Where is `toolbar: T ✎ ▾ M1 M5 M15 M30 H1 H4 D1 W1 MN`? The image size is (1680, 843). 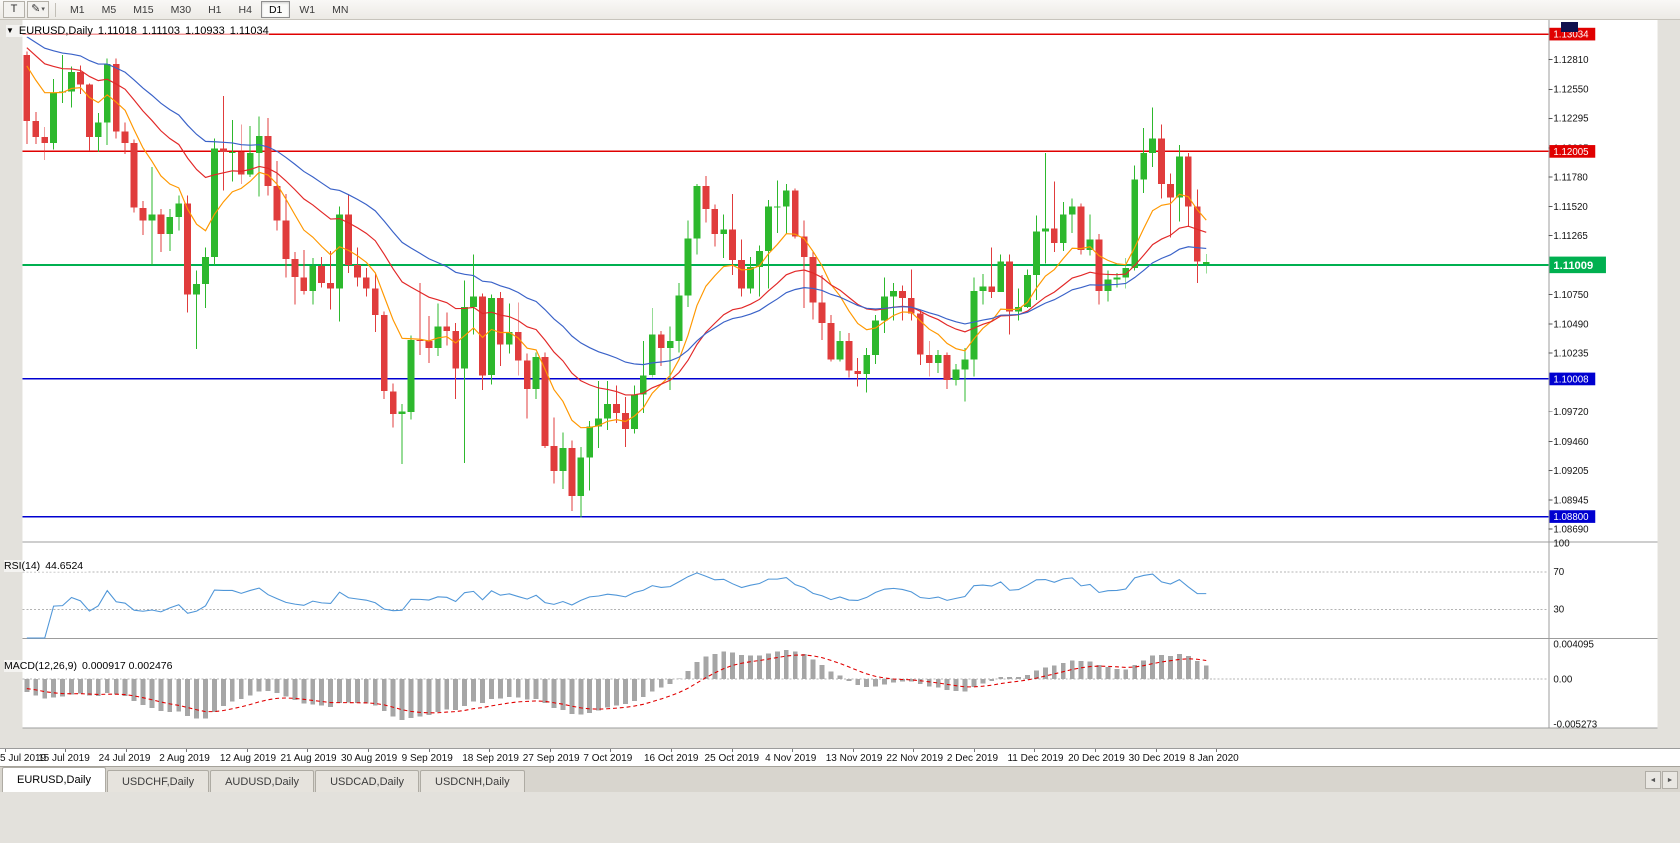 toolbar: T ✎ ▾ M1 M5 M15 M30 H1 H4 D1 W1 MN is located at coordinates (840, 10).